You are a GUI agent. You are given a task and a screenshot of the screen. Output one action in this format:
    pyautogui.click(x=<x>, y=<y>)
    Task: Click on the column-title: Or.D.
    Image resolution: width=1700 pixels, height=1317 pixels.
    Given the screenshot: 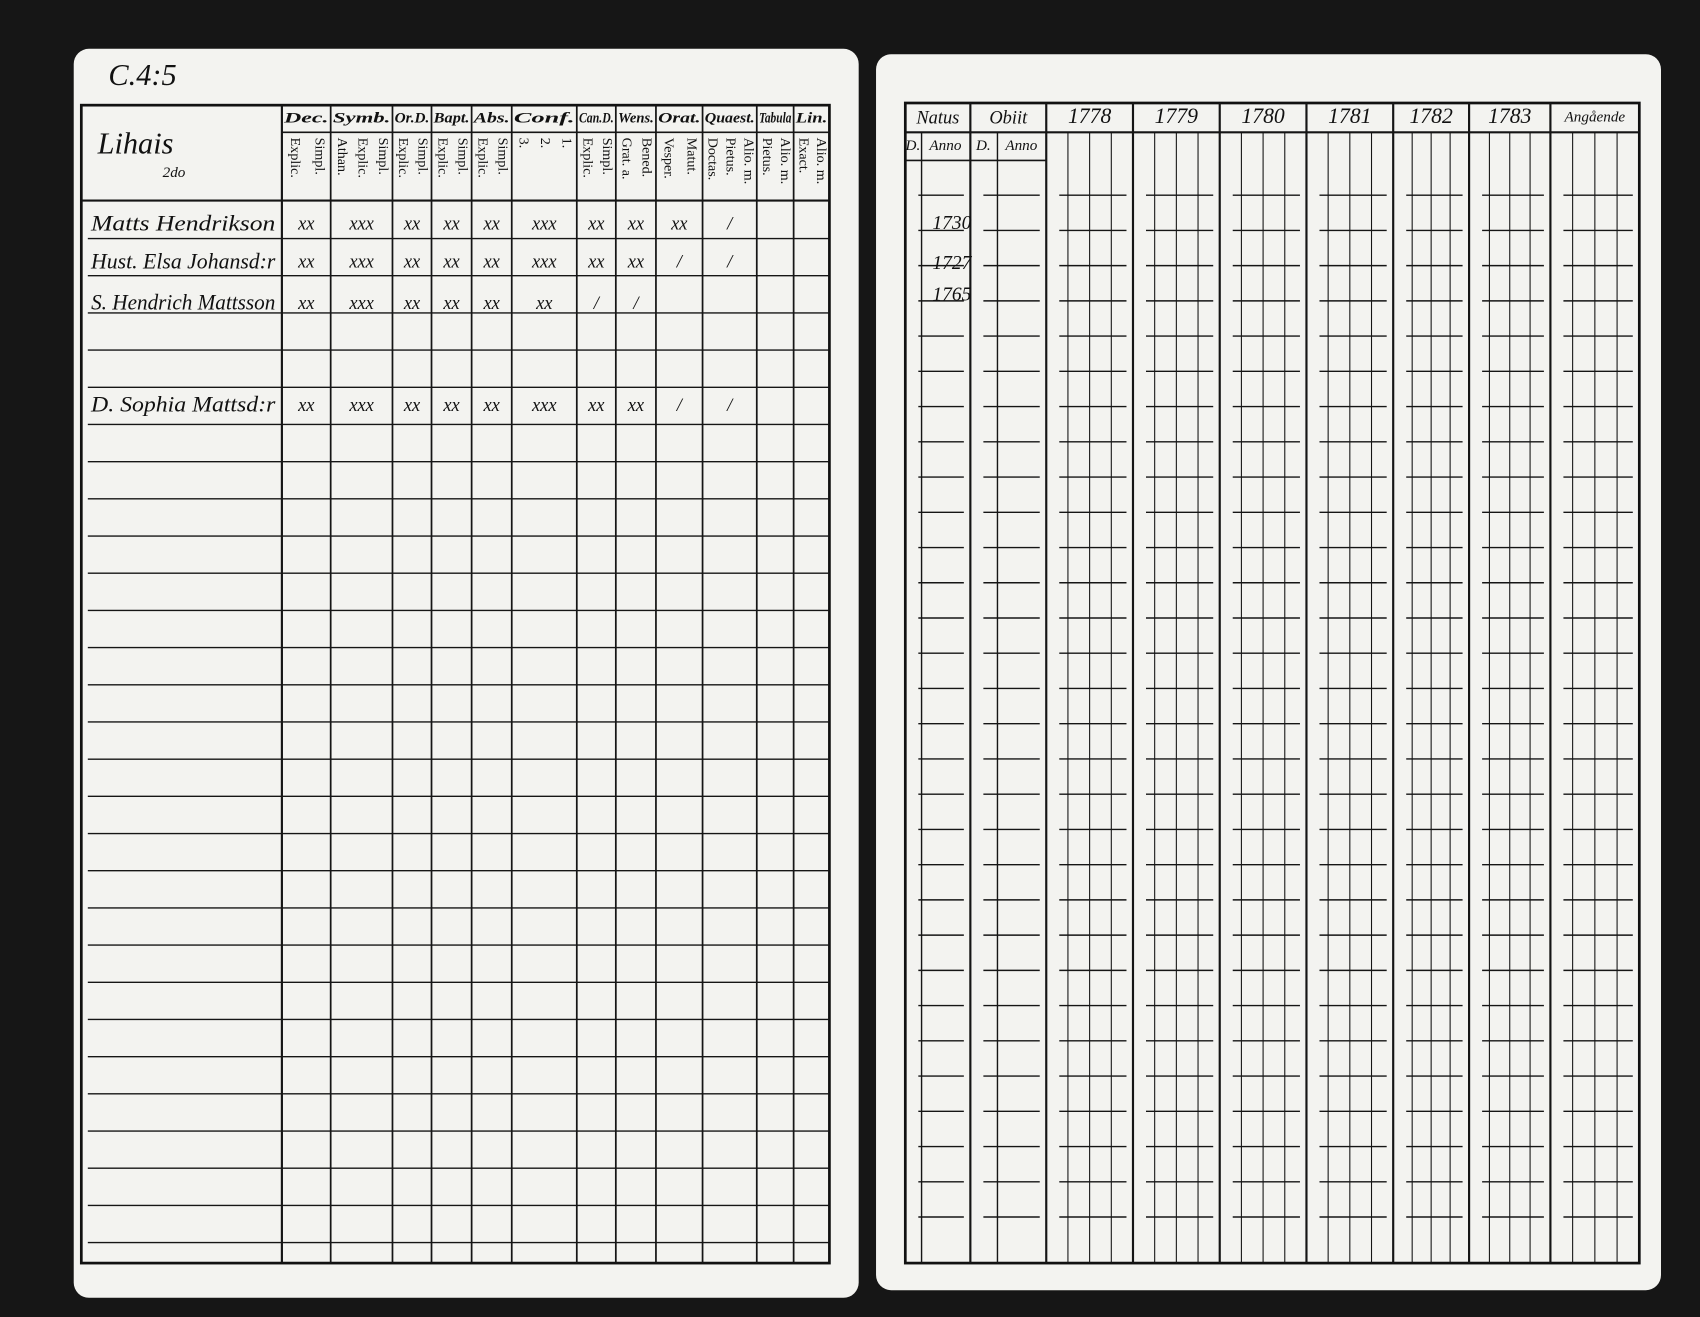 What is the action you would take?
    pyautogui.click(x=412, y=118)
    